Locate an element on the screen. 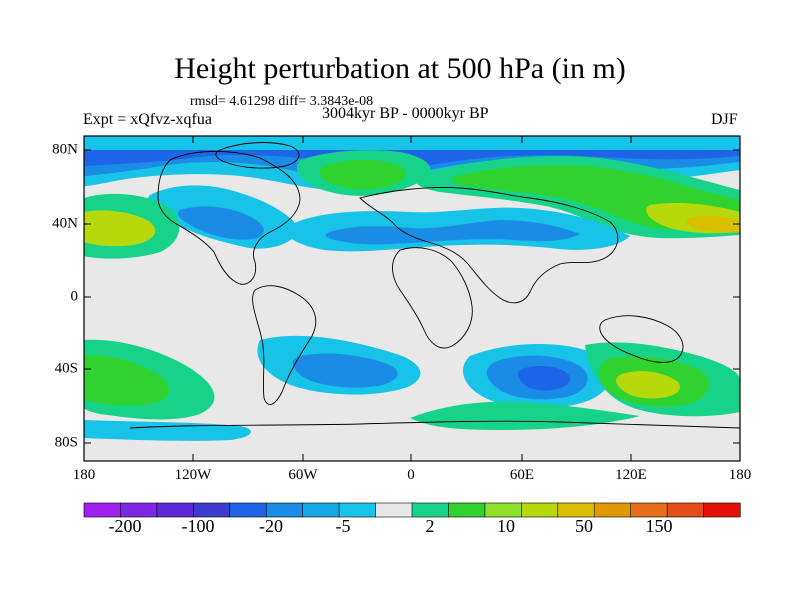 The image size is (800, 600). colorbar-label: -200 is located at coordinates (125, 526).